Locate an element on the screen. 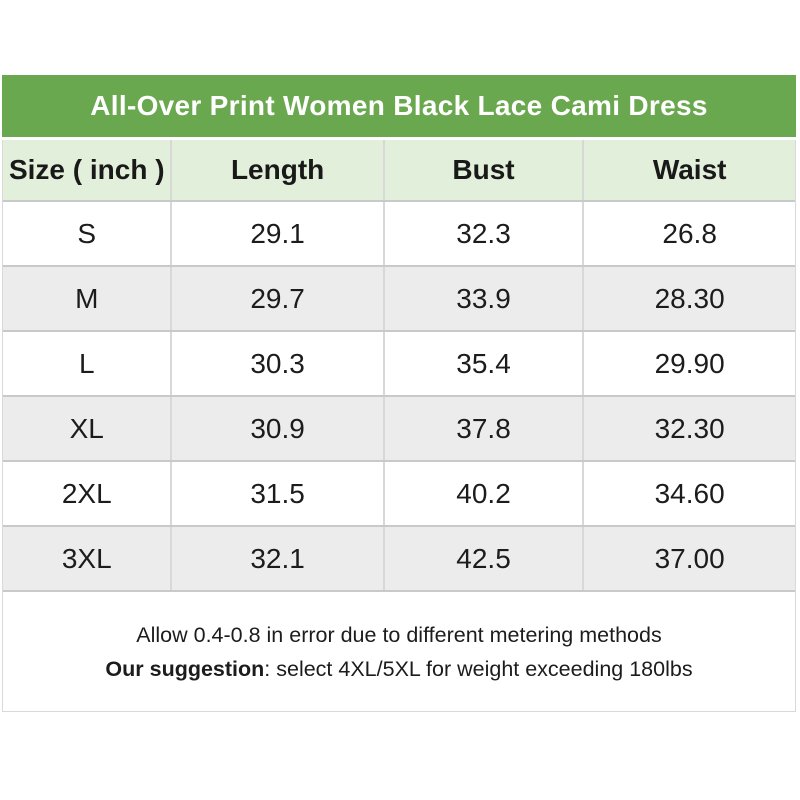 The width and height of the screenshot is (800, 800). table-row-s: S 29.1 32.3 26.8 is located at coordinates (399, 232).